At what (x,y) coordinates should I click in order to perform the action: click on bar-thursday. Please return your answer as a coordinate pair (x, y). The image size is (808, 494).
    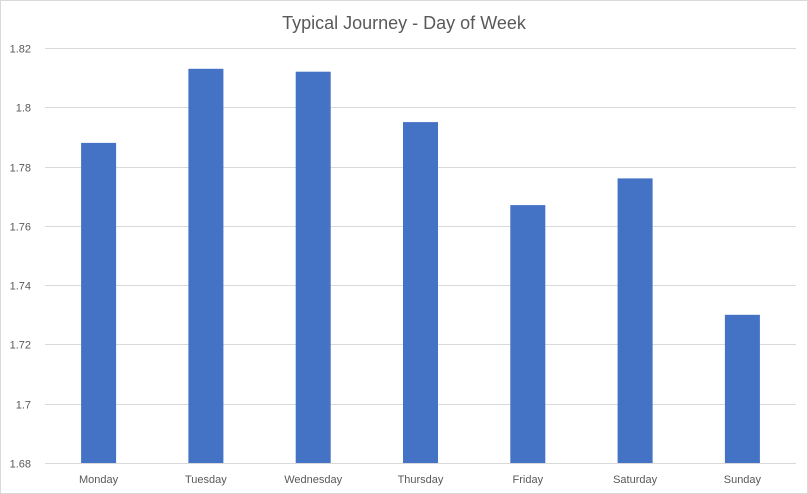
    Looking at the image, I should click on (420, 292).